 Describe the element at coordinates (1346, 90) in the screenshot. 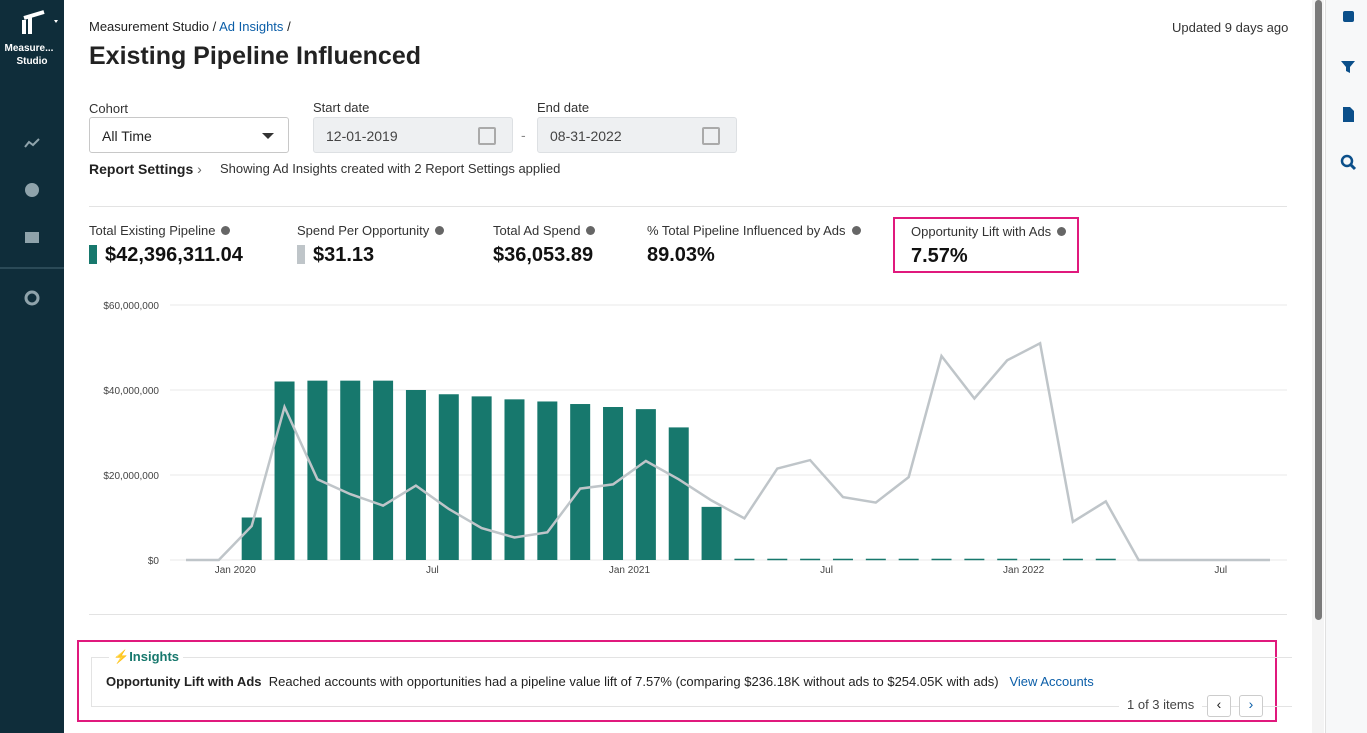

I see `toolbar-icons` at that location.